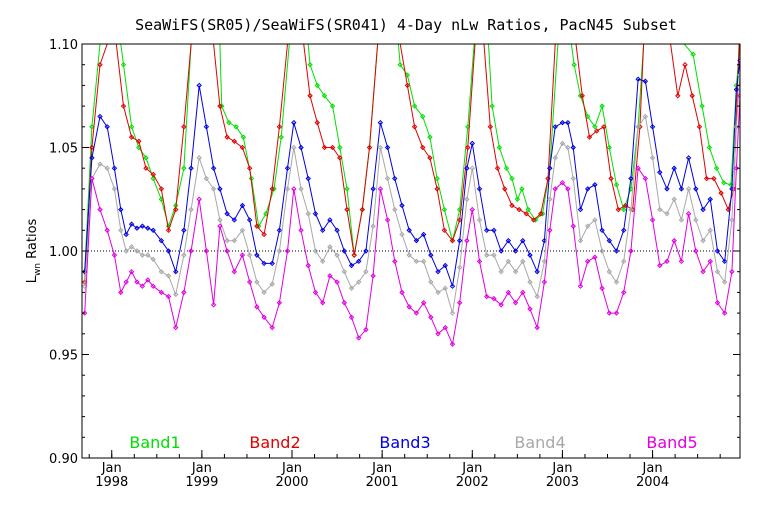 The image size is (768, 512). I want to click on x-tick-year: 2004, so click(652, 482).